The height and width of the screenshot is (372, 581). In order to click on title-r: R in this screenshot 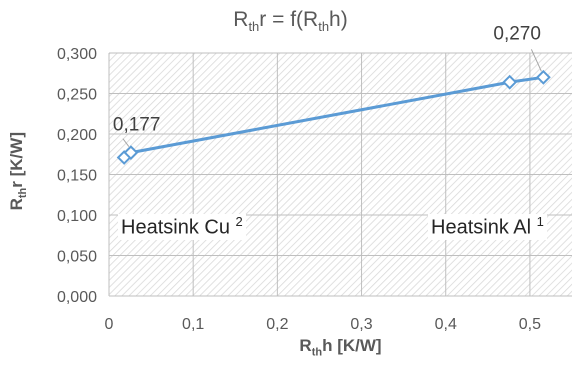, I will do `click(241, 19)`.